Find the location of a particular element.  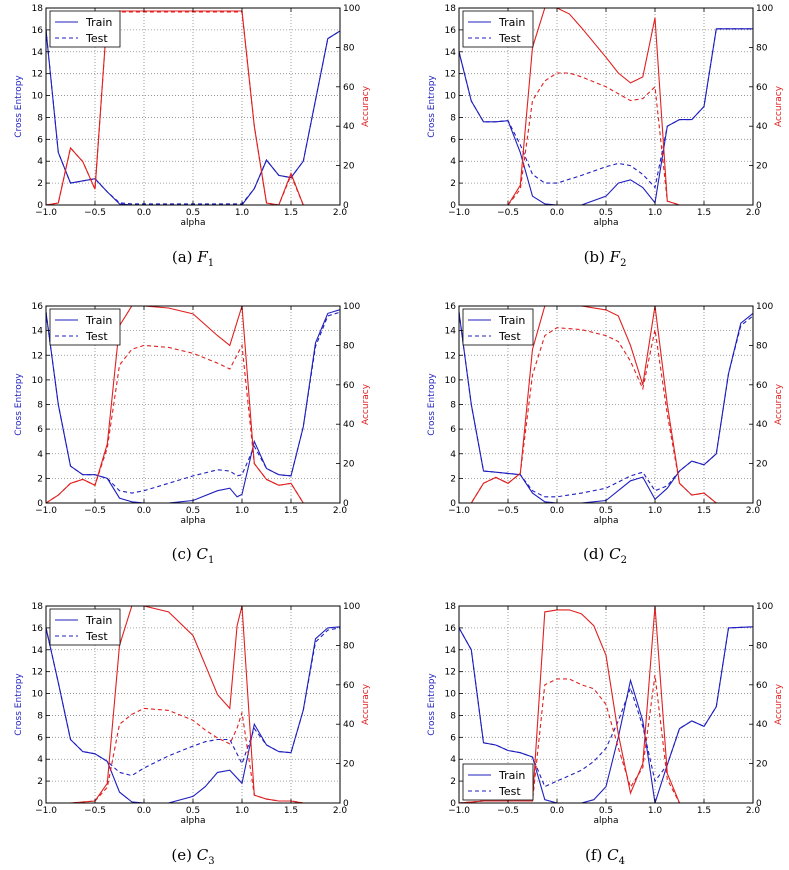

panel-caption: (a) F1 is located at coordinates (193, 258).